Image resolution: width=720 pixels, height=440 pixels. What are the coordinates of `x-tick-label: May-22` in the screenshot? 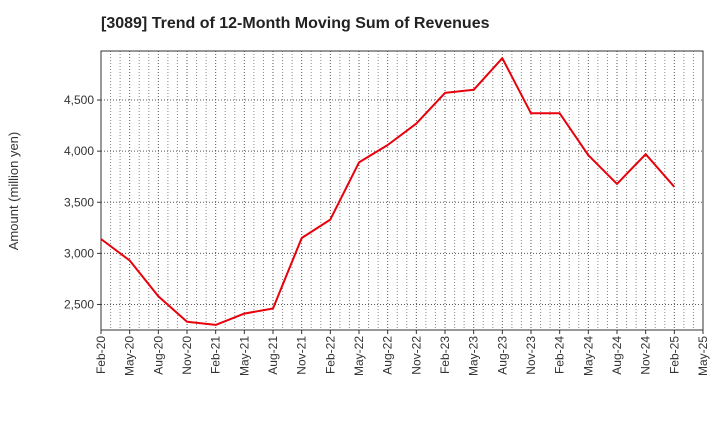 It's located at (359, 356).